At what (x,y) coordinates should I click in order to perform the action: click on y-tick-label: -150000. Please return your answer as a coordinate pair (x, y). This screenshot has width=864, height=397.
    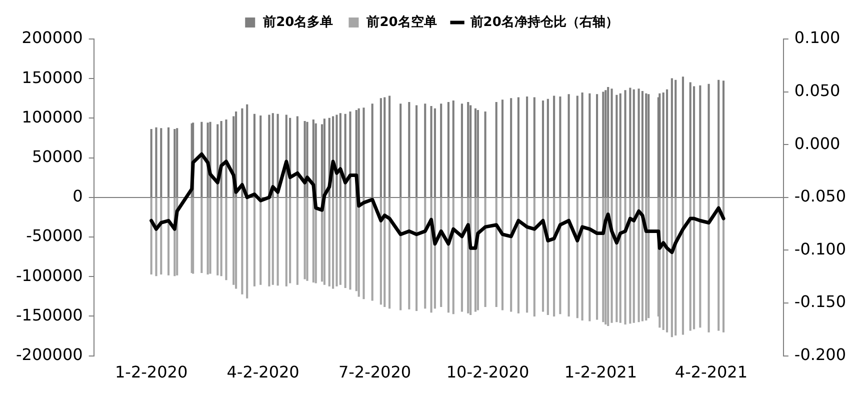
    Looking at the image, I should click on (49, 314).